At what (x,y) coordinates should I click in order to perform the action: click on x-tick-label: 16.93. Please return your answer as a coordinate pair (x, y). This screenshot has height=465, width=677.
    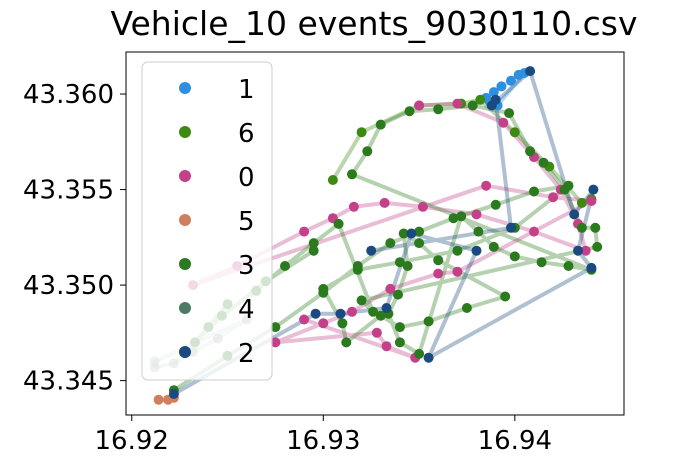
    Looking at the image, I should click on (323, 441).